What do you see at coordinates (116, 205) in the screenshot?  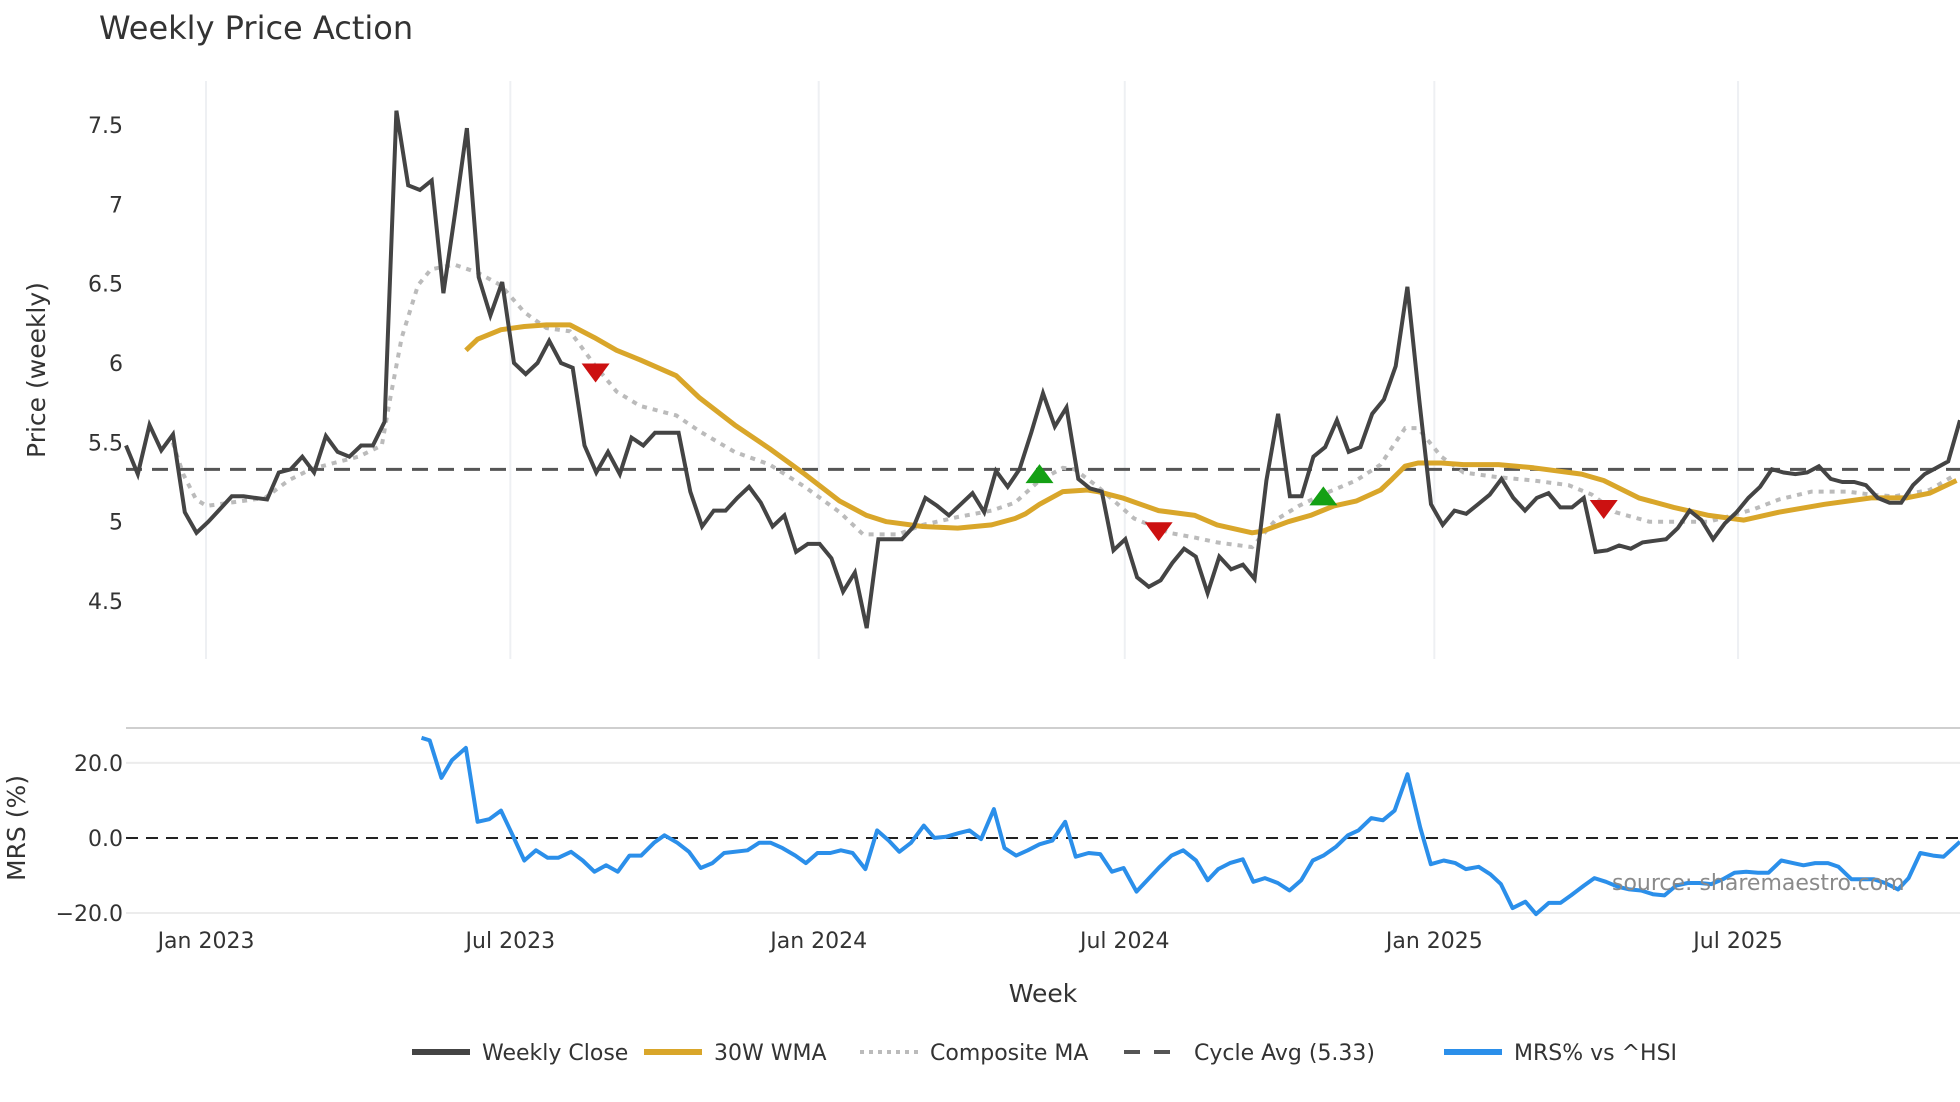 I see `price-y-tick-label: 7` at bounding box center [116, 205].